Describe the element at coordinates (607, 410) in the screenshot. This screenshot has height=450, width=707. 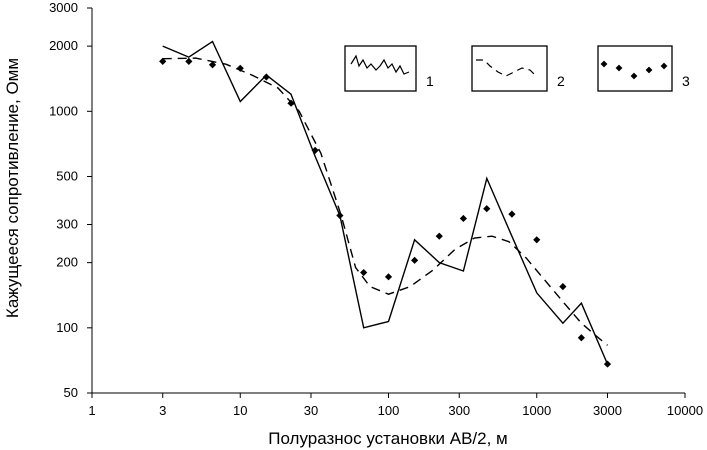
I see `x-tick-label: 3000` at that location.